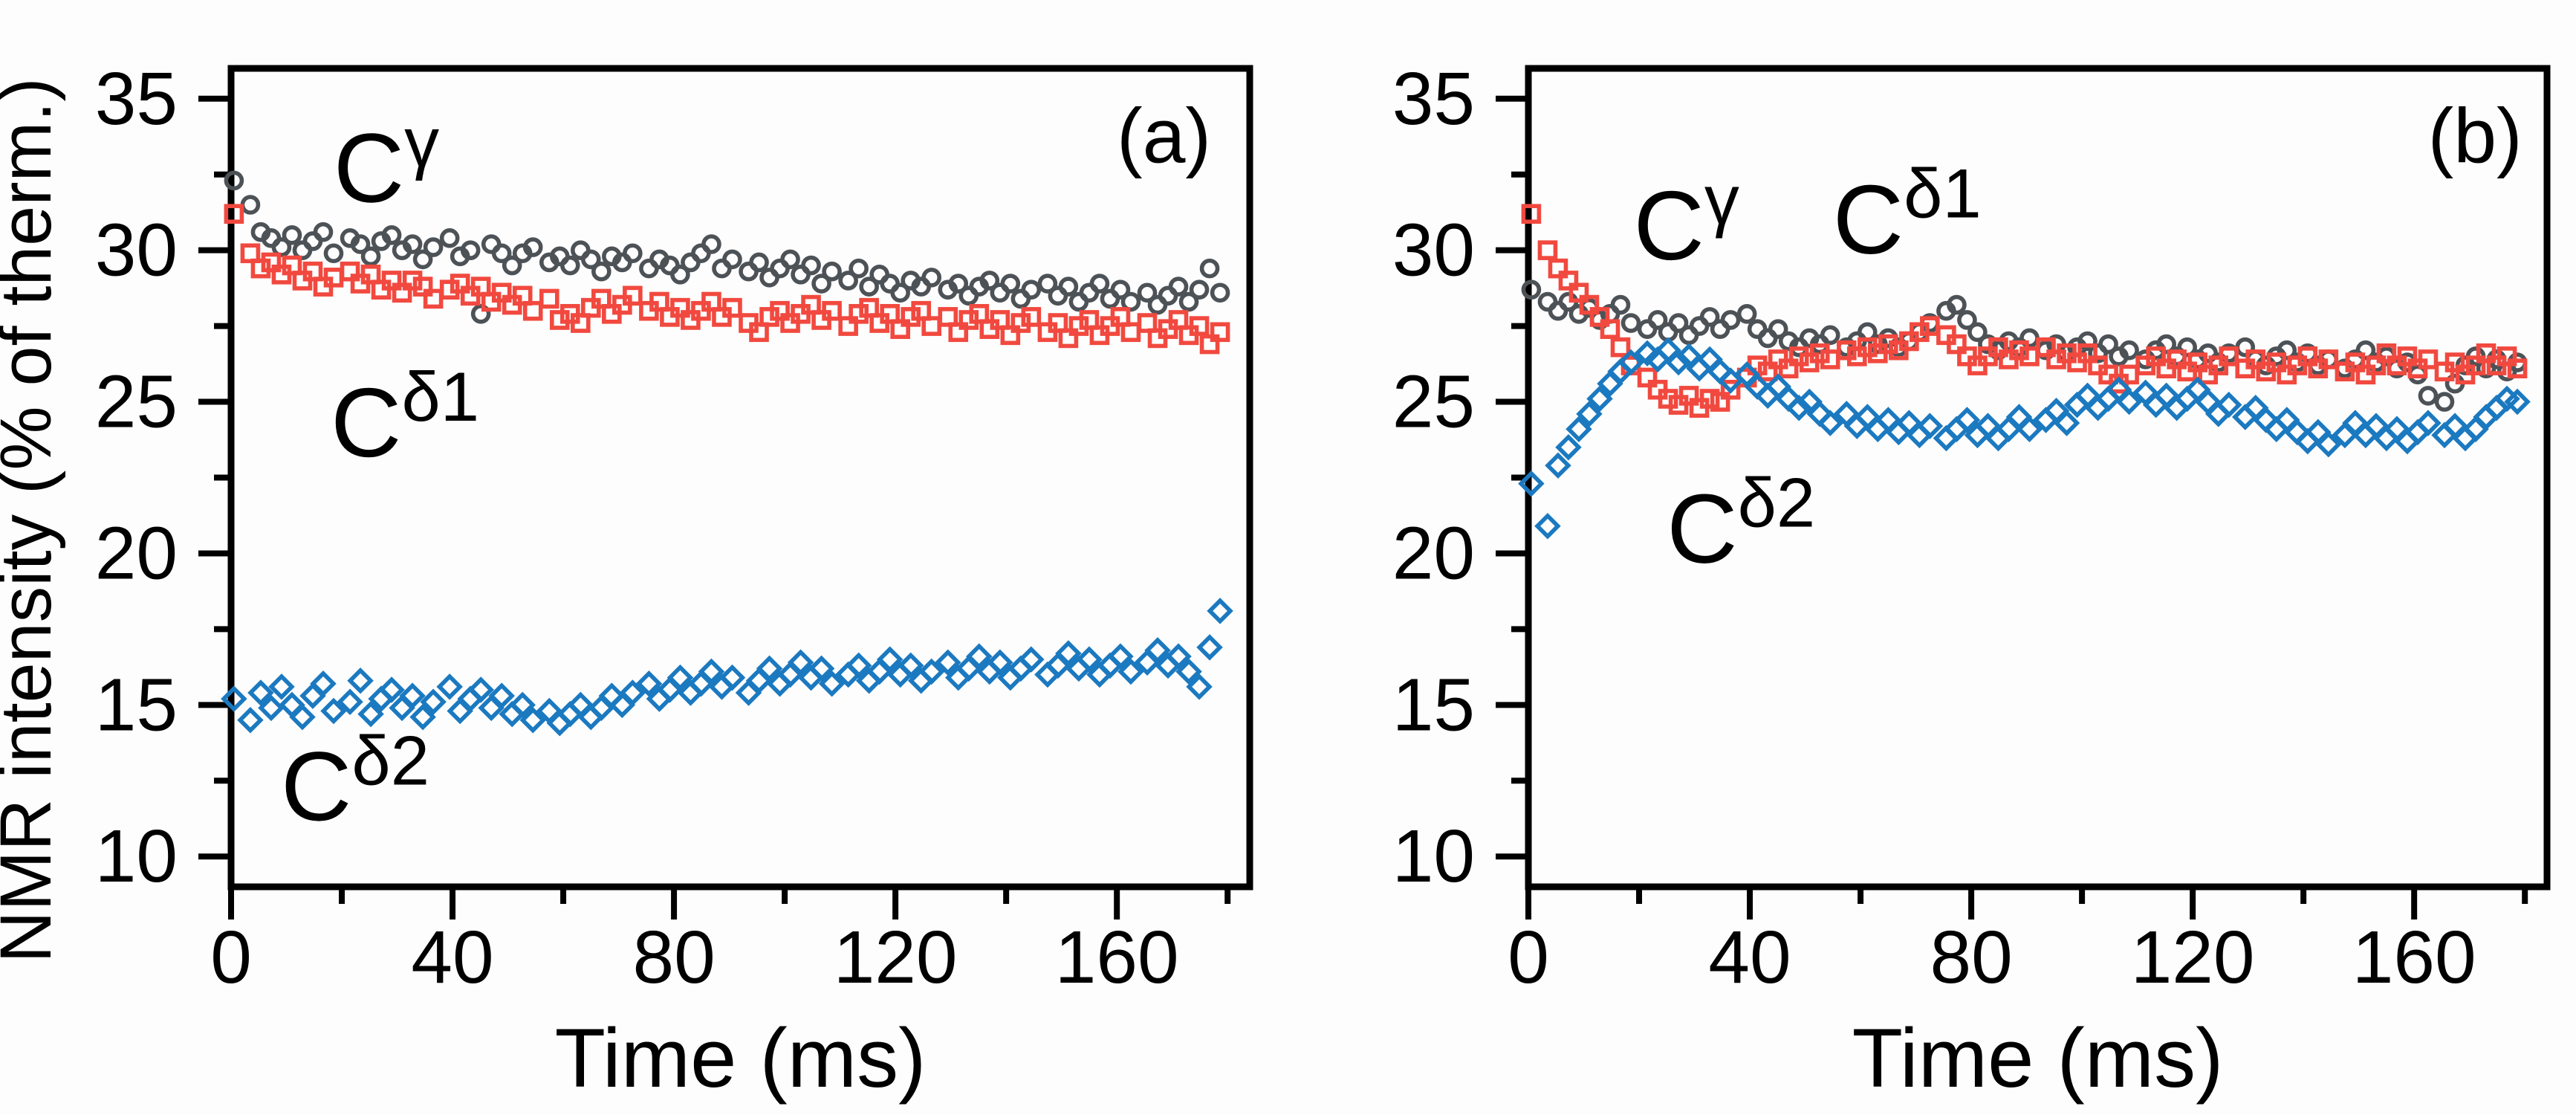 The width and height of the screenshot is (2576, 1115). Describe the element at coordinates (1164, 136) in the screenshot. I see `panel-tag: (a)` at that location.